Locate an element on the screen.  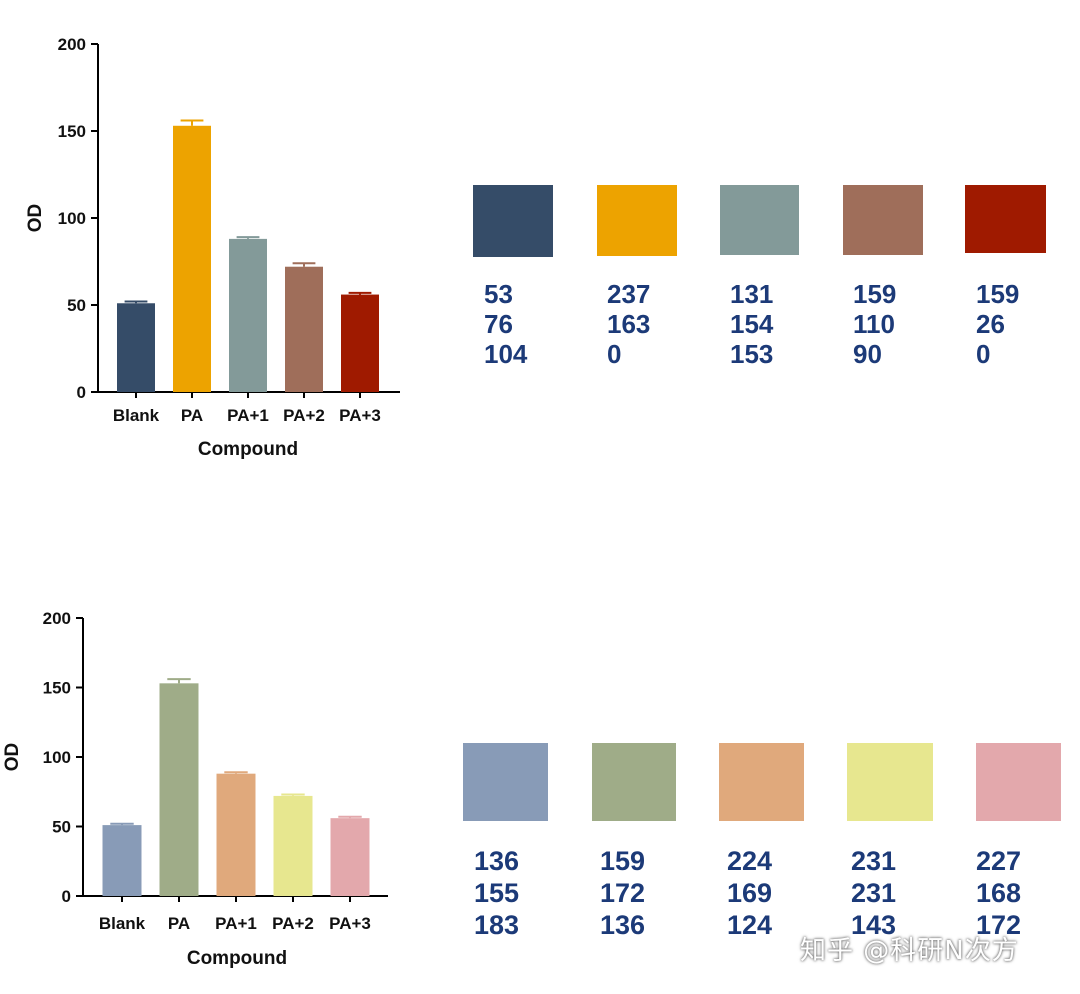
rgb-values: 136 155 183 is located at coordinates (496, 893).